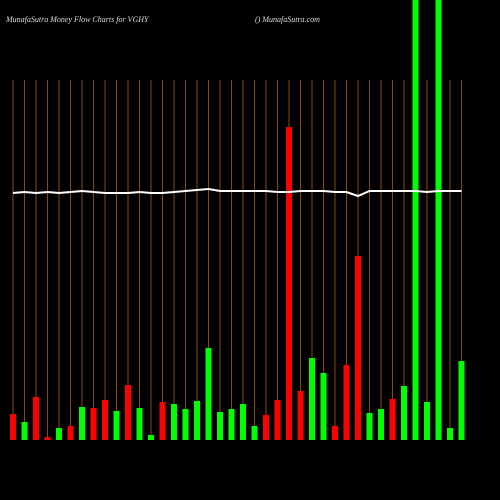 The width and height of the screenshot is (500, 500). I want to click on chart-title: MunafaSutra Money Flow Charts for VGHY, so click(77, 19).